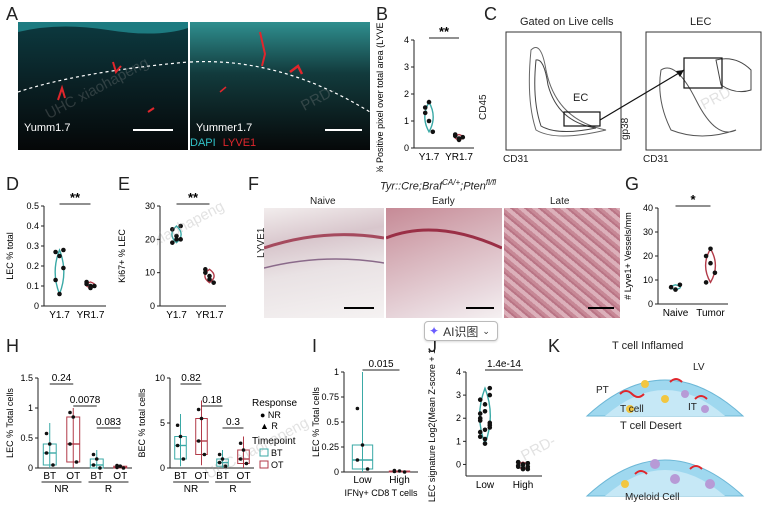 The width and height of the screenshot is (763, 512). I want to click on panel-k-it-label: IT, so click(692, 407).